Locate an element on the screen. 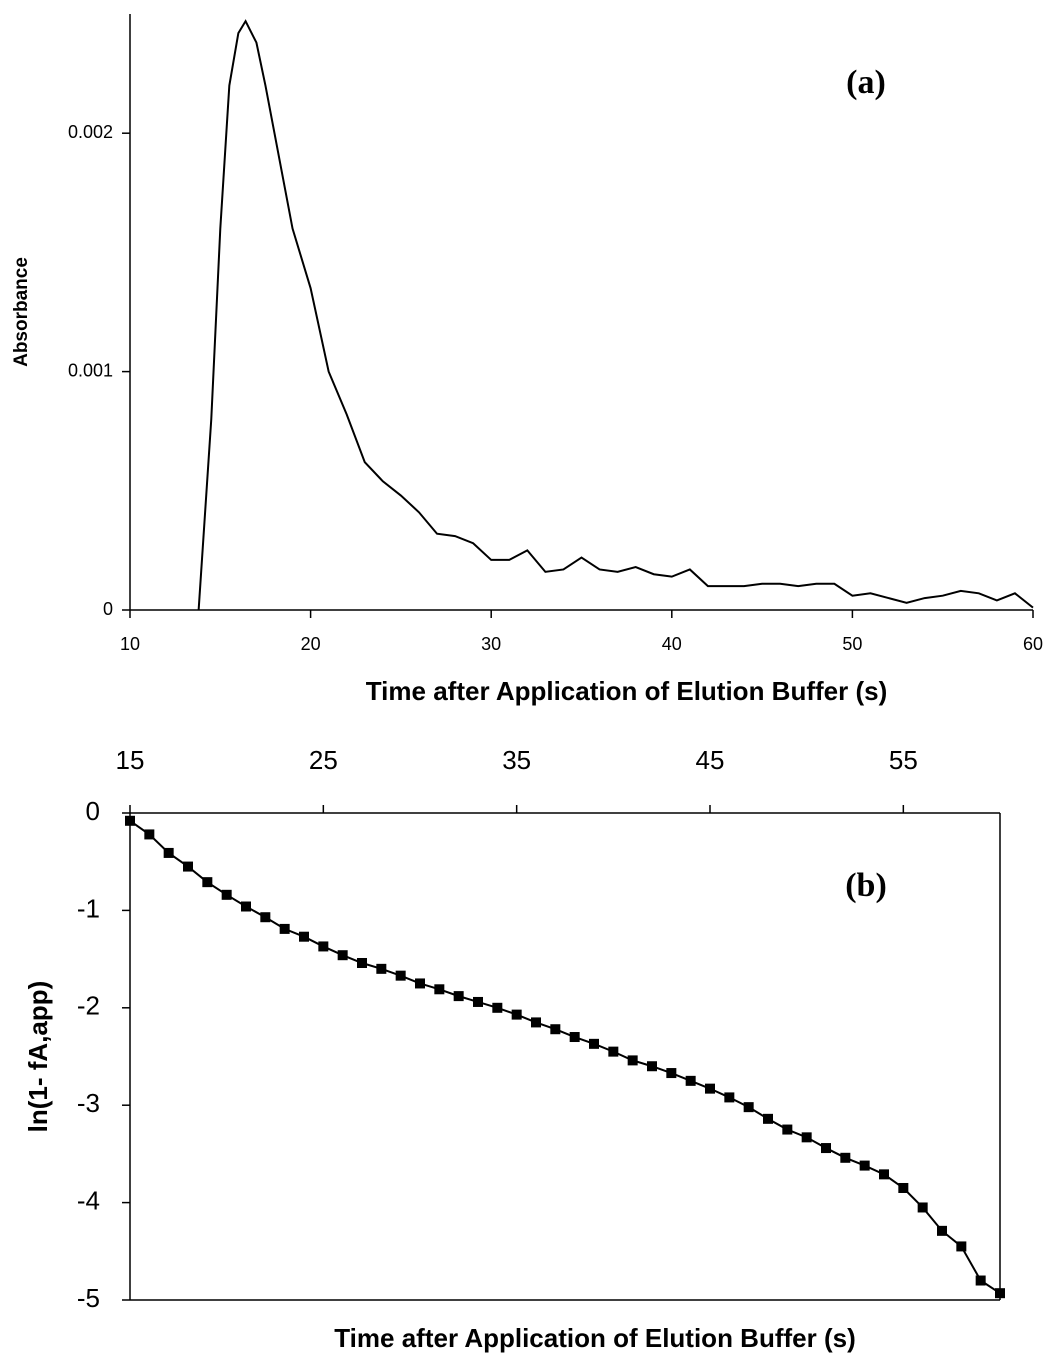 The height and width of the screenshot is (1357, 1046). x-tick-label: 50 is located at coordinates (852, 644).